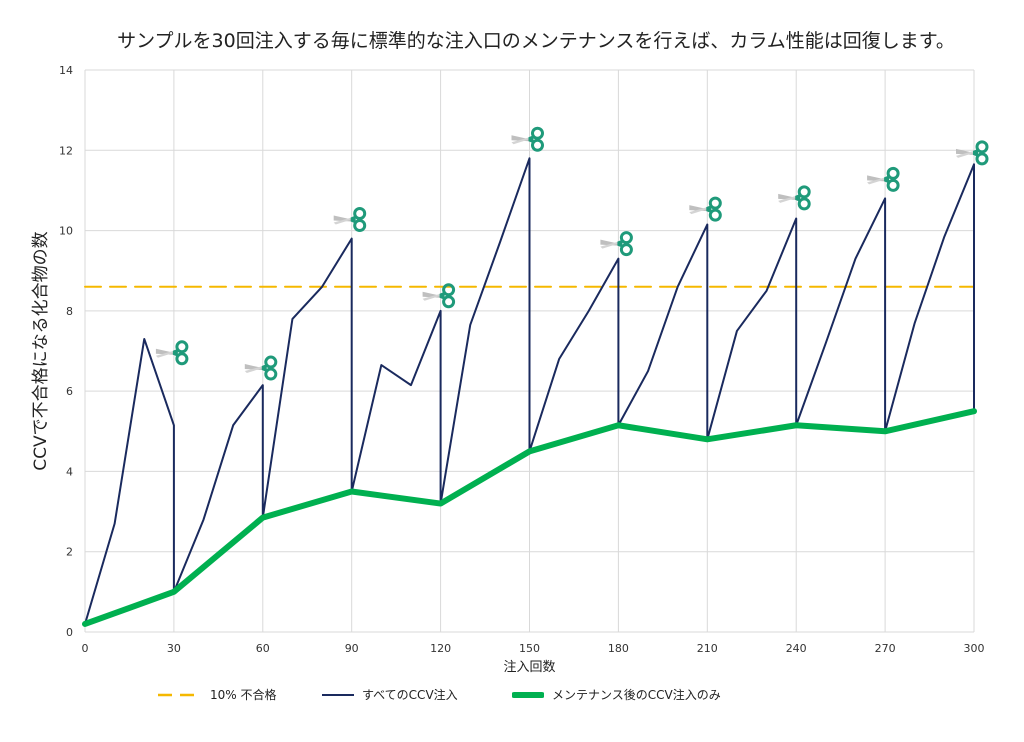 This screenshot has width=1024, height=742. I want to click on x-axis-label: 注入回数, so click(529, 667).